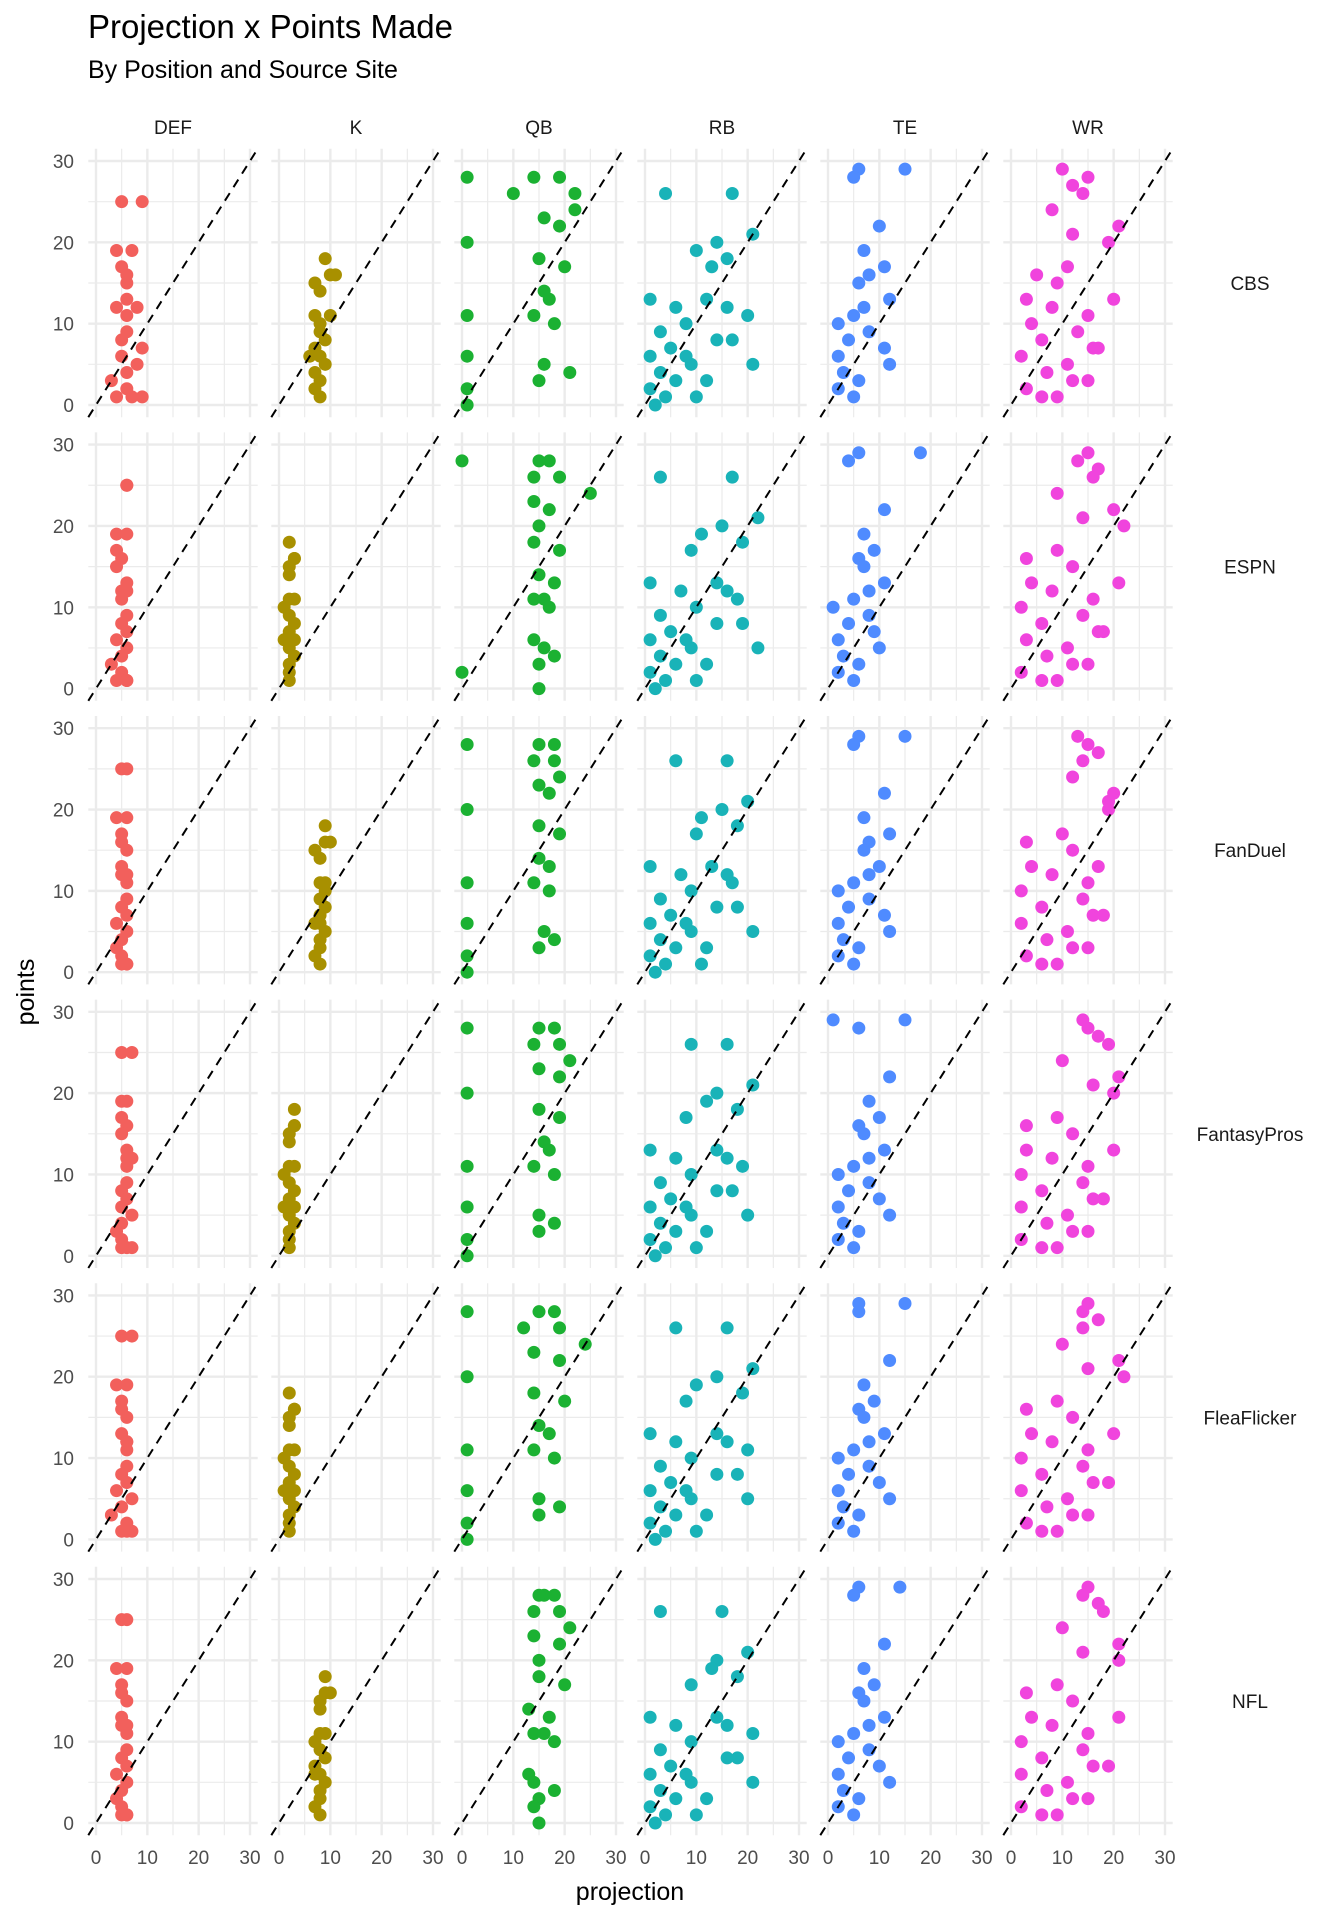  What do you see at coordinates (173, 128) in the screenshot?
I see `column-strip-label: DEF` at bounding box center [173, 128].